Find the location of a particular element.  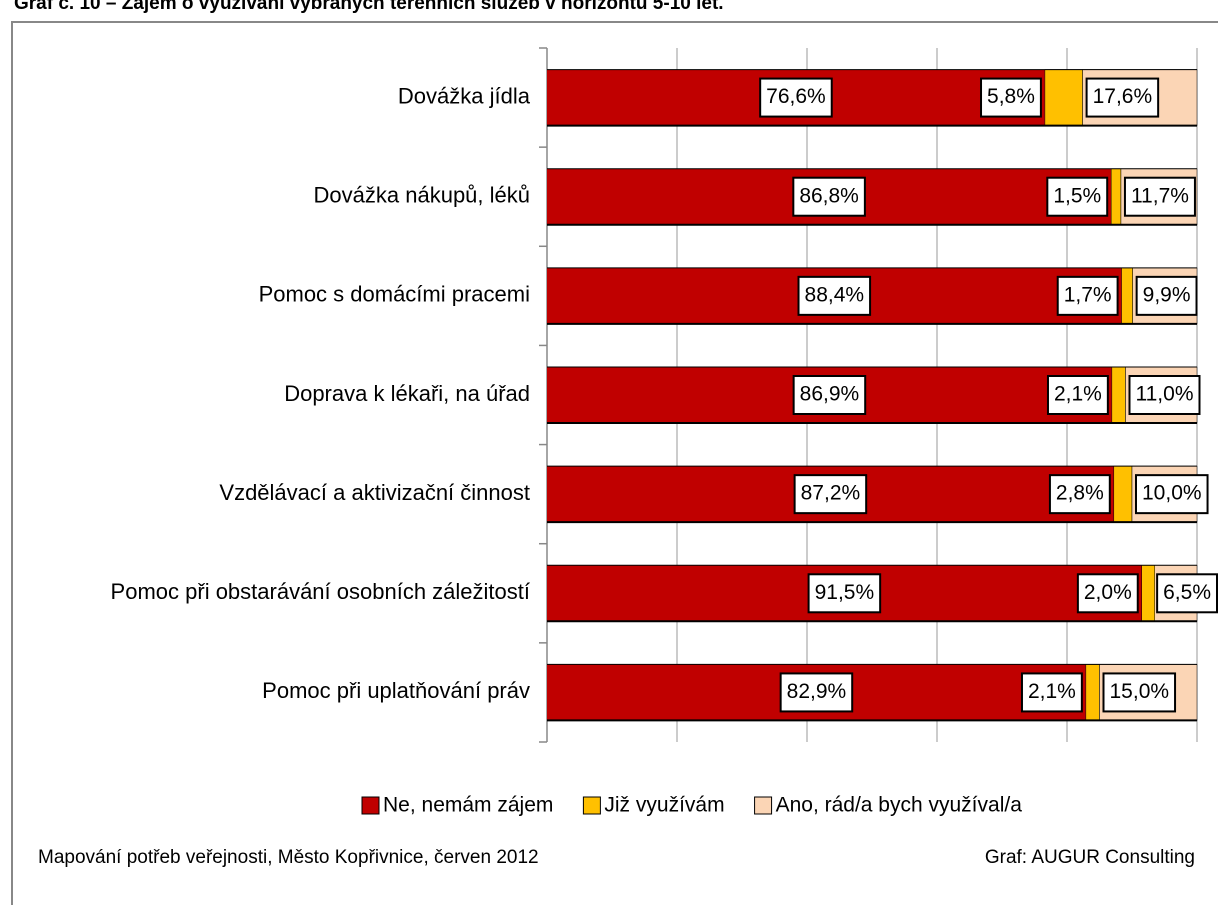

value-label-group: 2,8% is located at coordinates (1079, 494).